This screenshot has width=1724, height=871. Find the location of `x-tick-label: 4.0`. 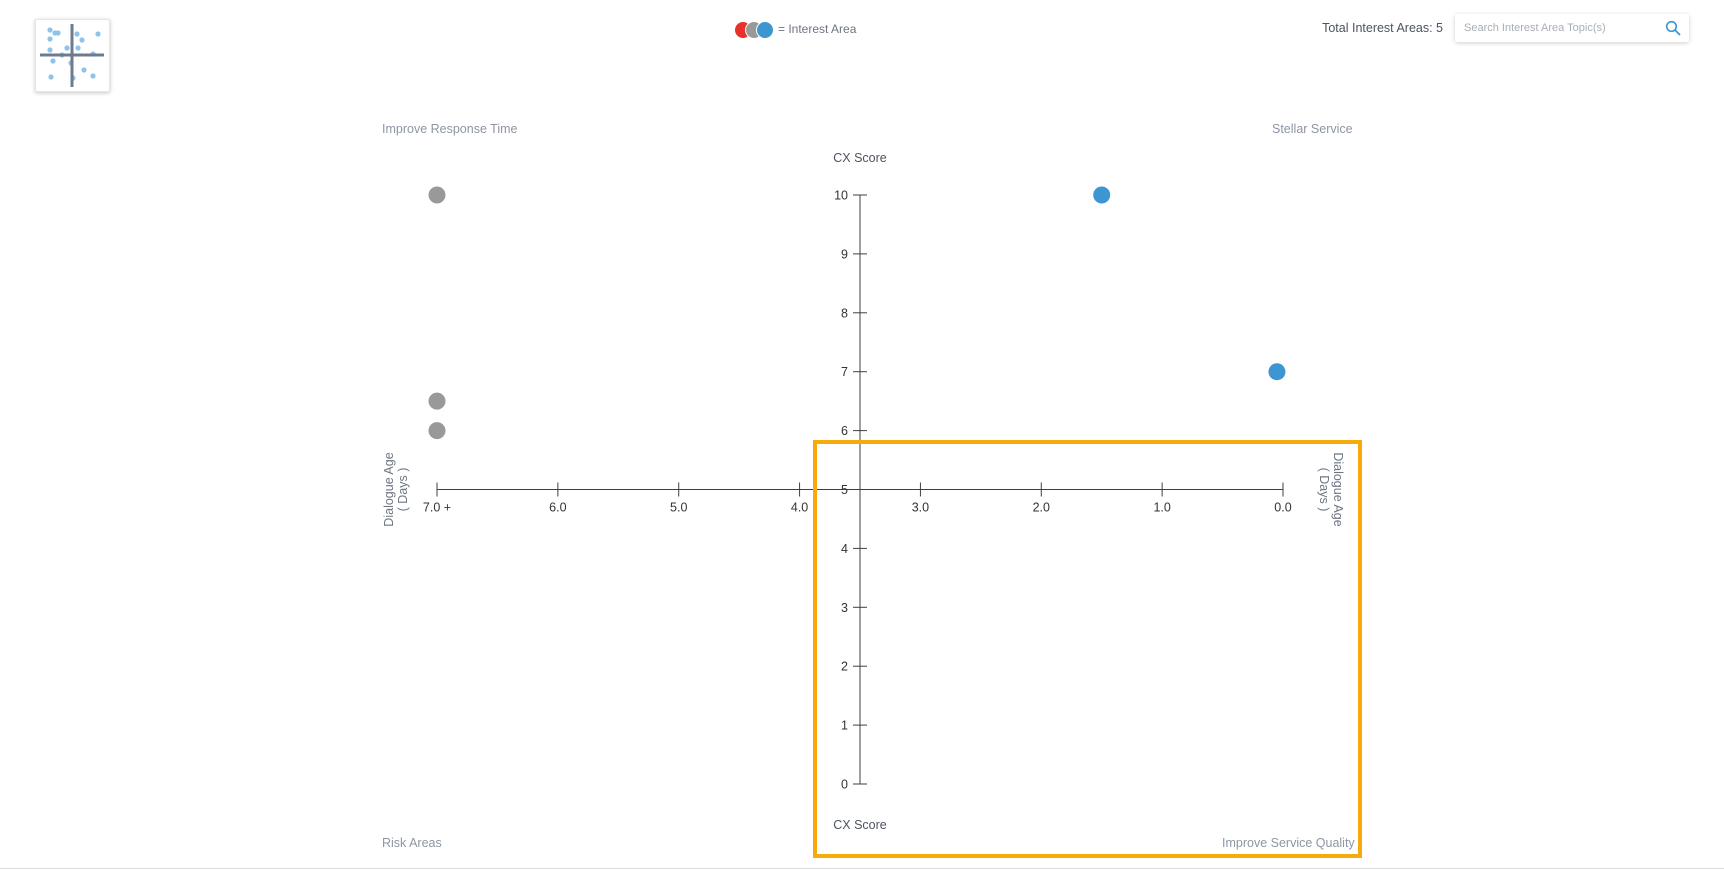

x-tick-label: 4.0 is located at coordinates (799, 508).